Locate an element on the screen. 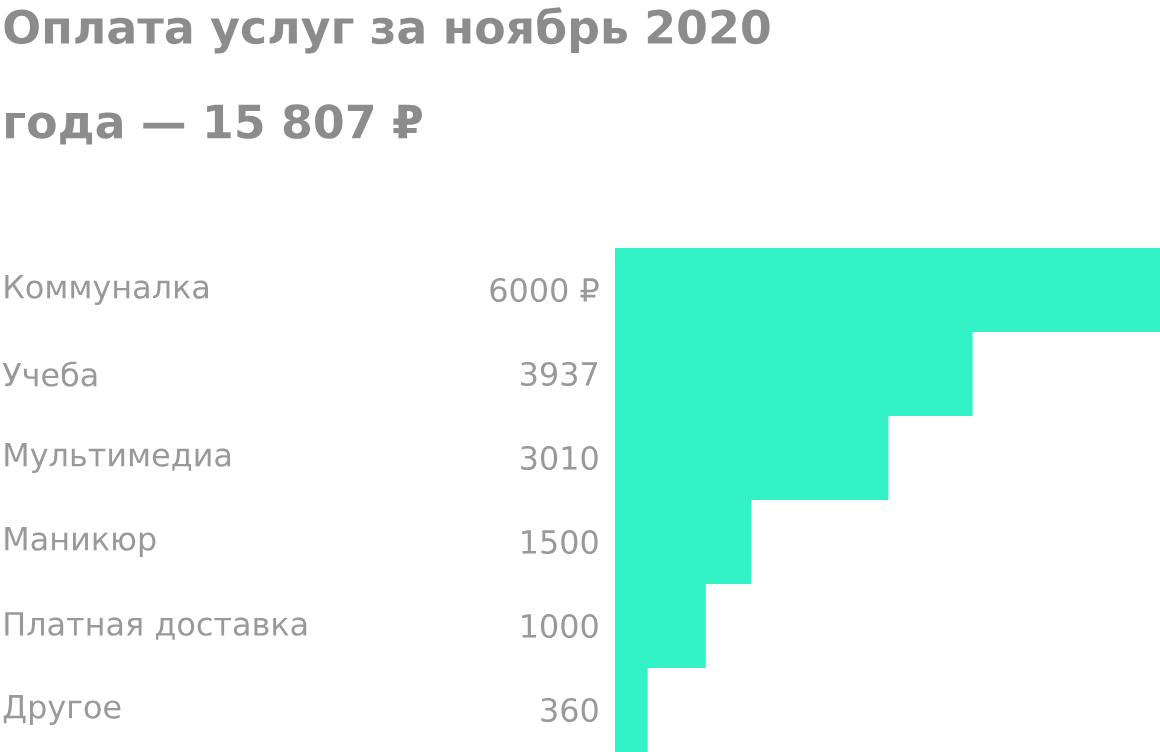 The image size is (1160, 752). data-label: 360 is located at coordinates (569, 710).